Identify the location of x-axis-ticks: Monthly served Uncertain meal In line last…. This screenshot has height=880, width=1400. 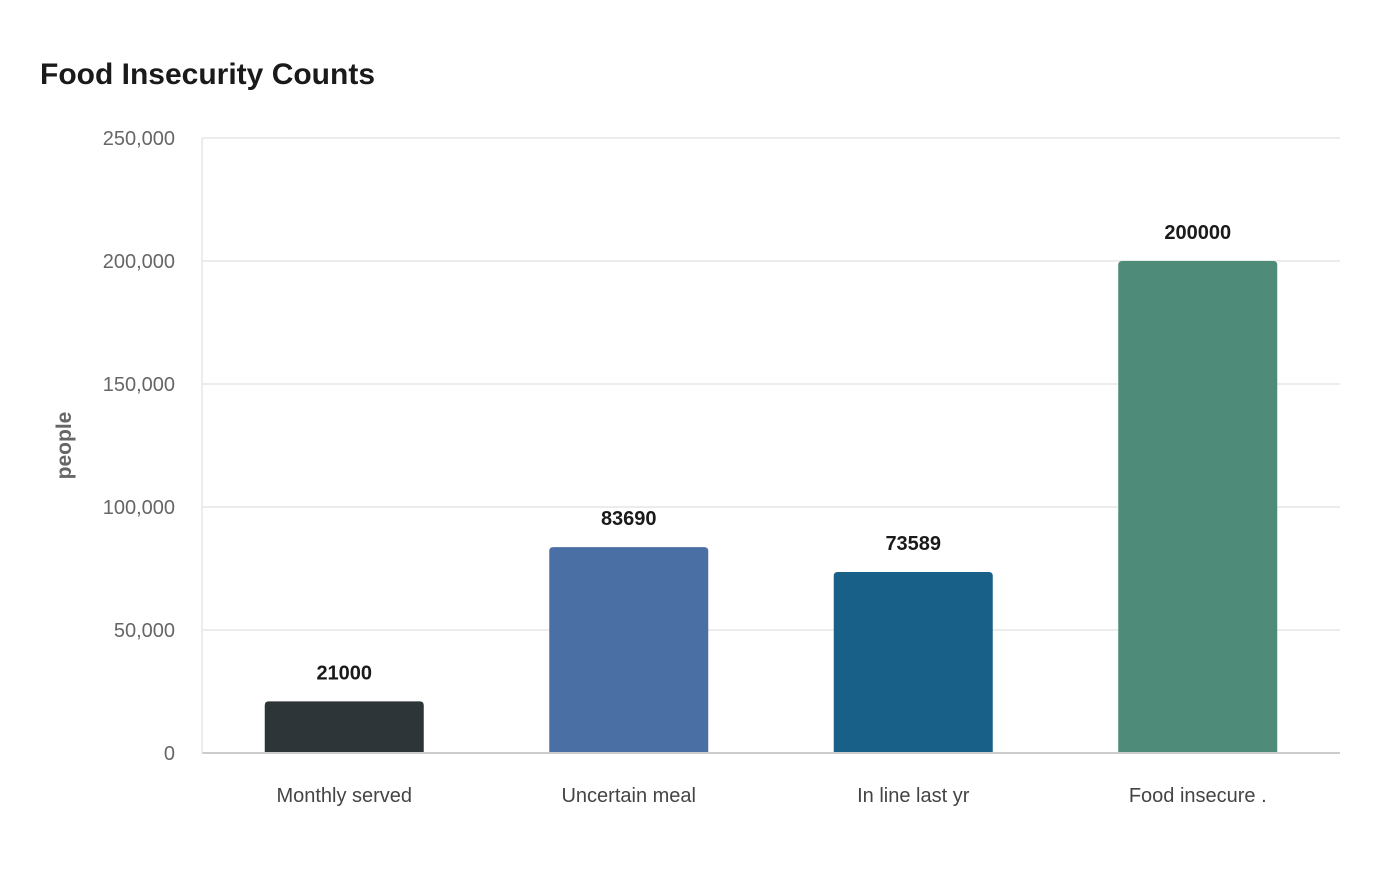
(771, 796).